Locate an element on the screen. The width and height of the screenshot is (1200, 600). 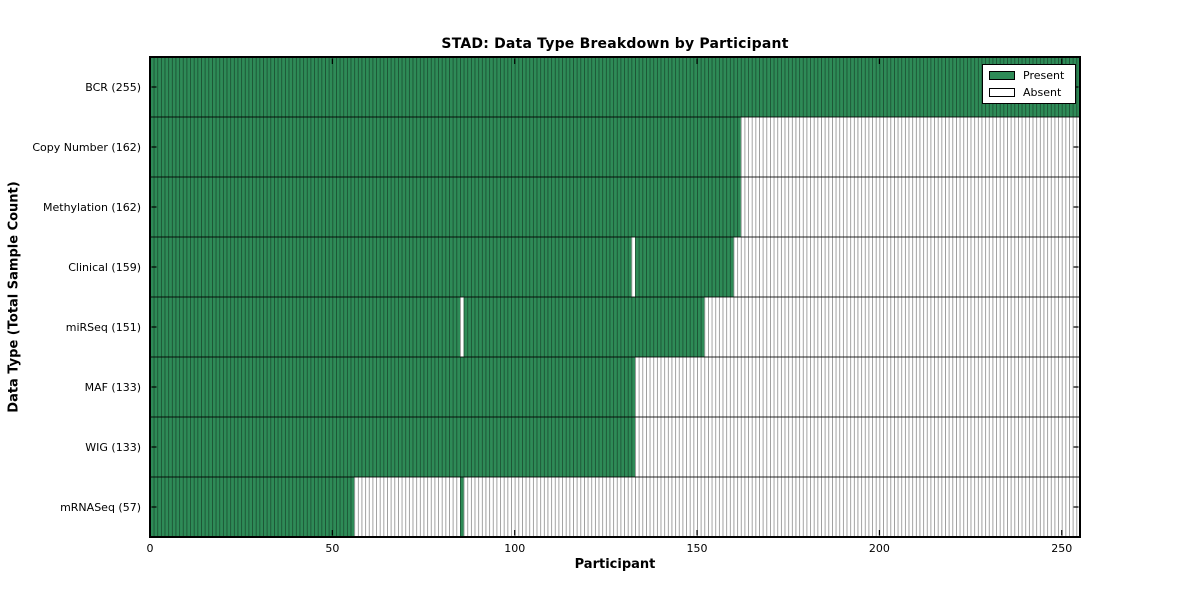
x-tick-label: 150 is located at coordinates (697, 548).